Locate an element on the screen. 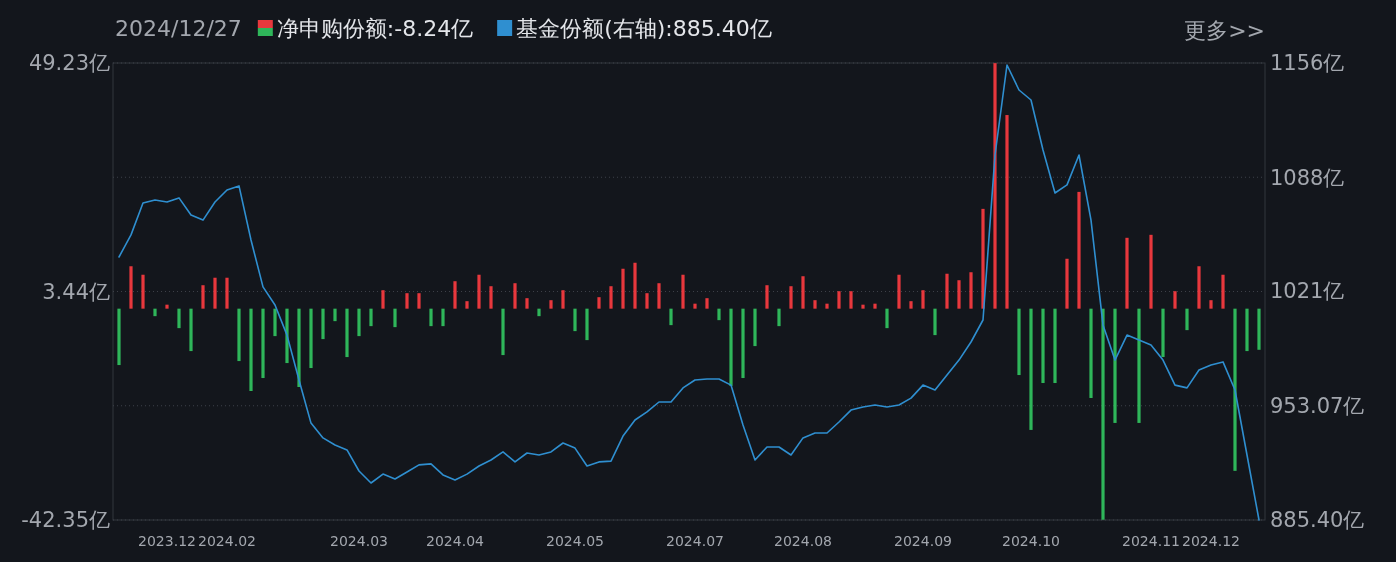 This screenshot has width=1396, height=562. x-tick-label: 2024.08 is located at coordinates (803, 541).